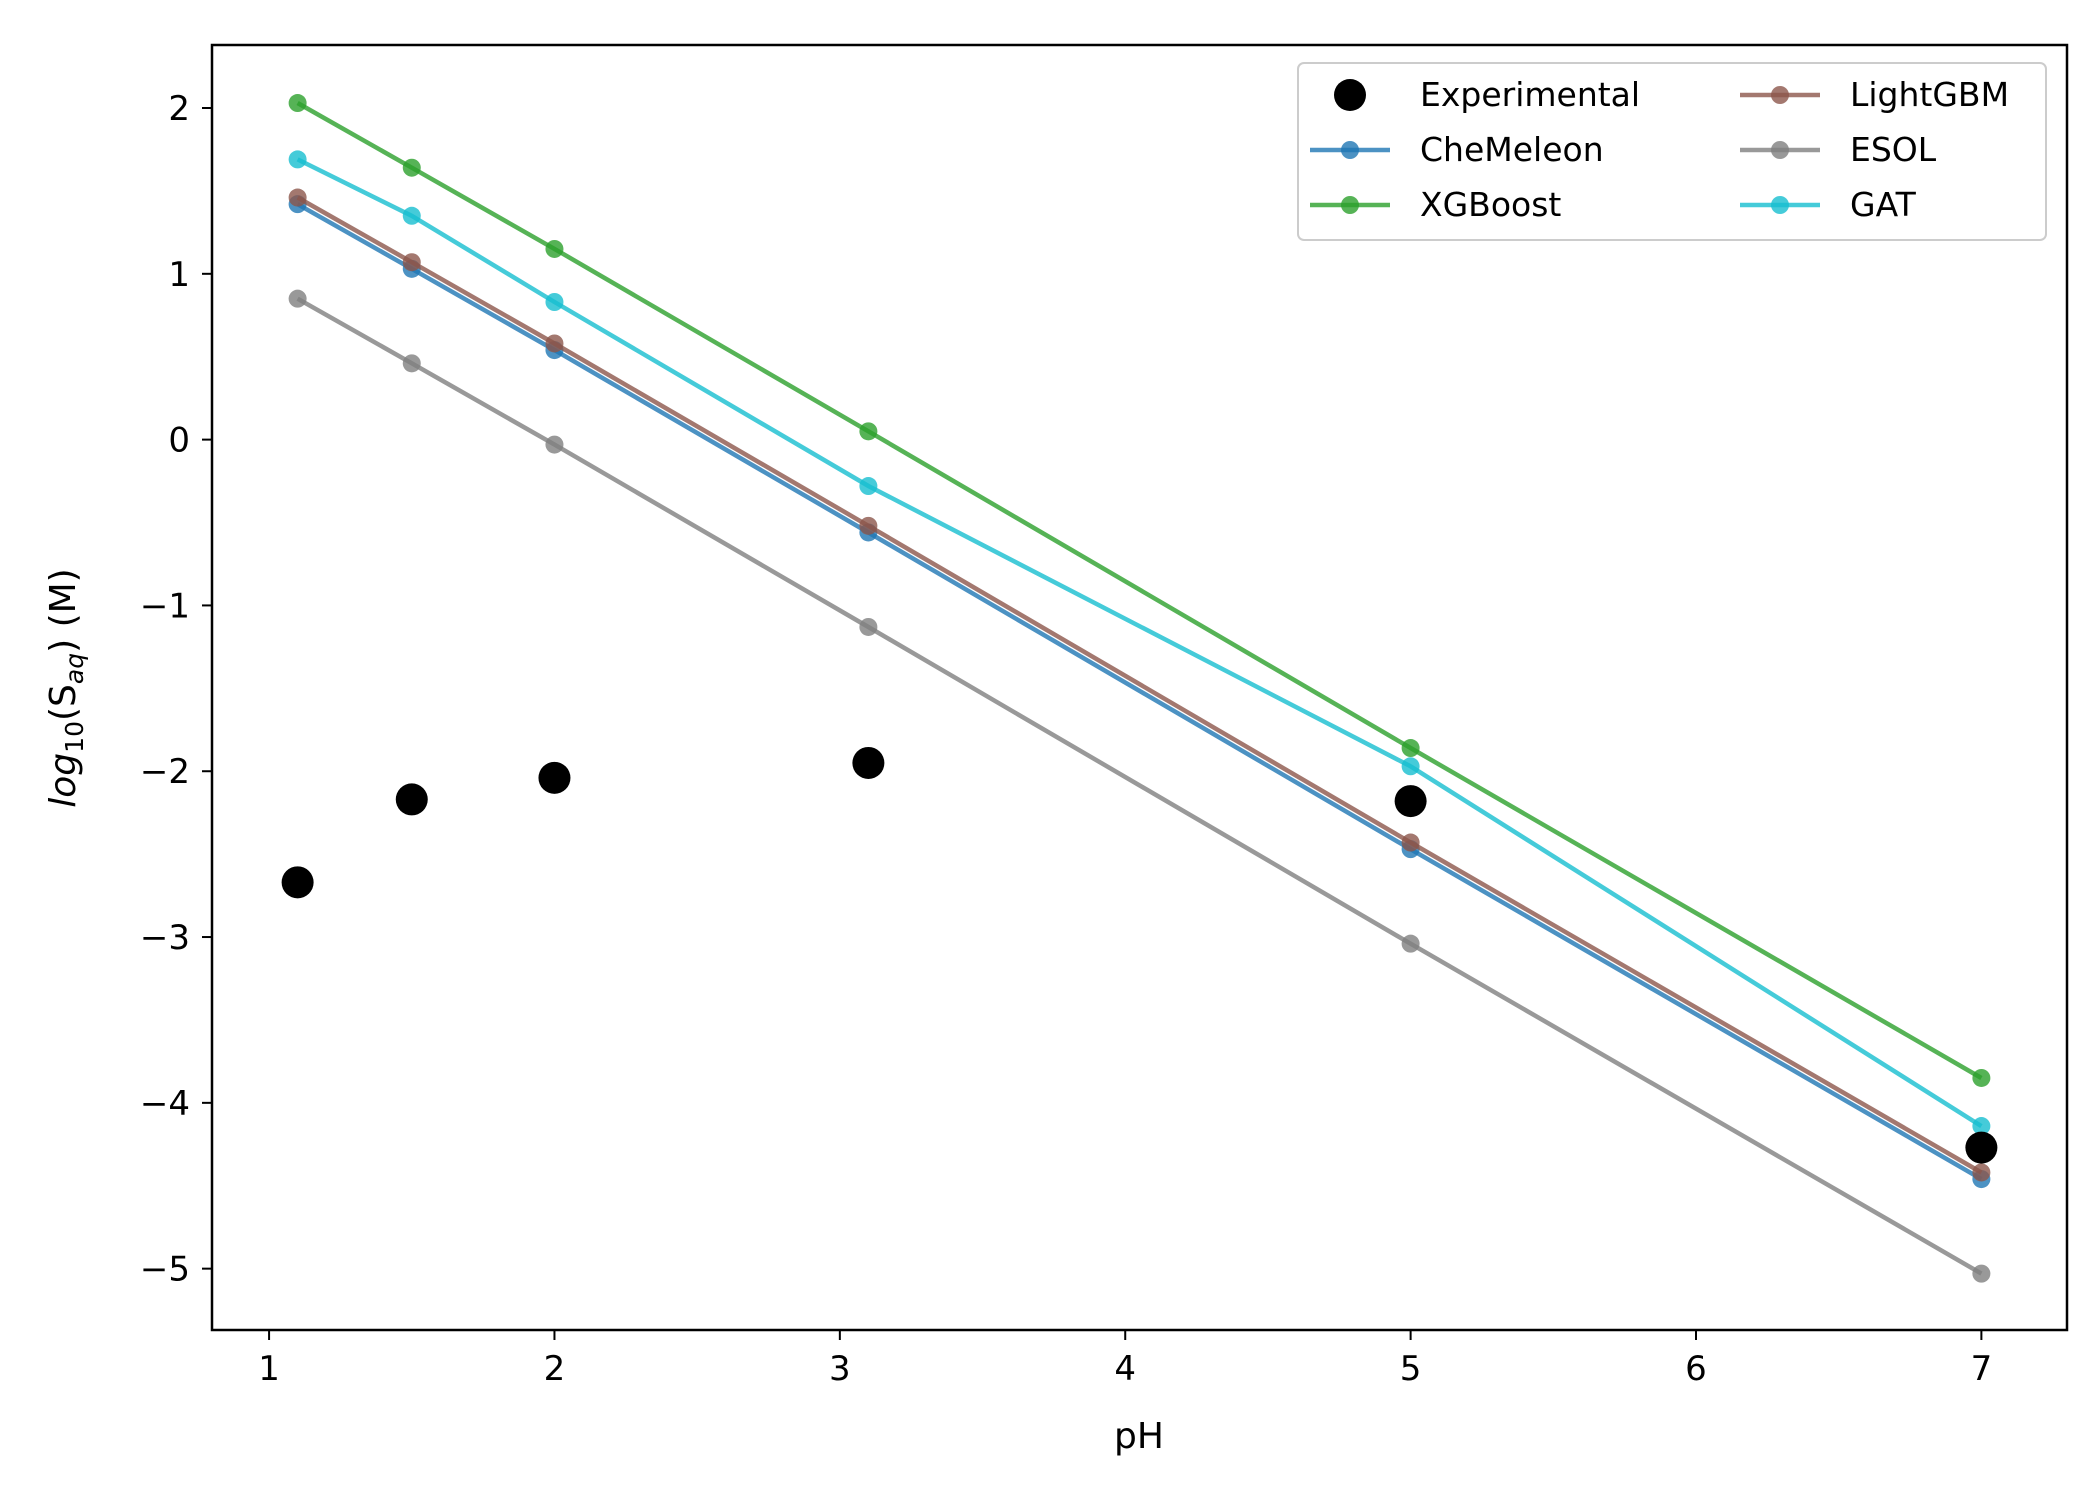 The width and height of the screenshot is (2100, 1505). Describe the element at coordinates (179, 275) in the screenshot. I see `y-tick-label: 1` at that location.